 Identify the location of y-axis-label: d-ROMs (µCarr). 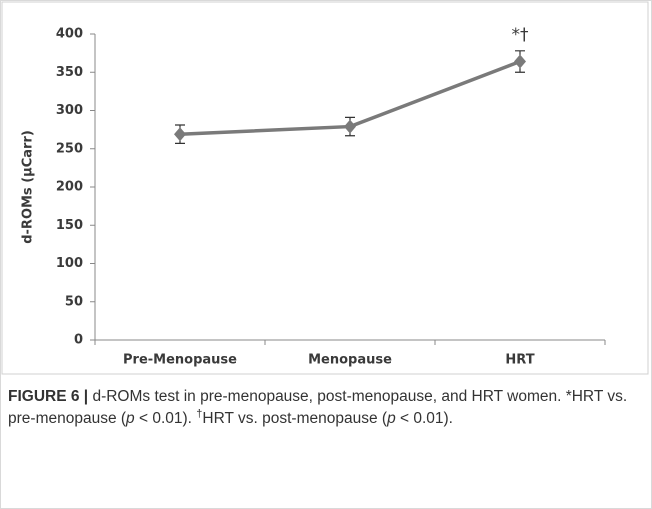
(28, 187).